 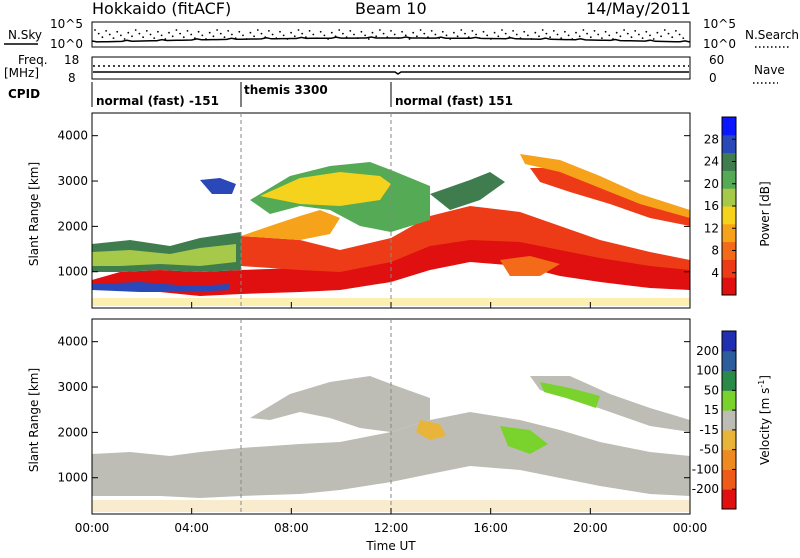 I want to click on power-lower-right-patch, so click(x=530, y=266).